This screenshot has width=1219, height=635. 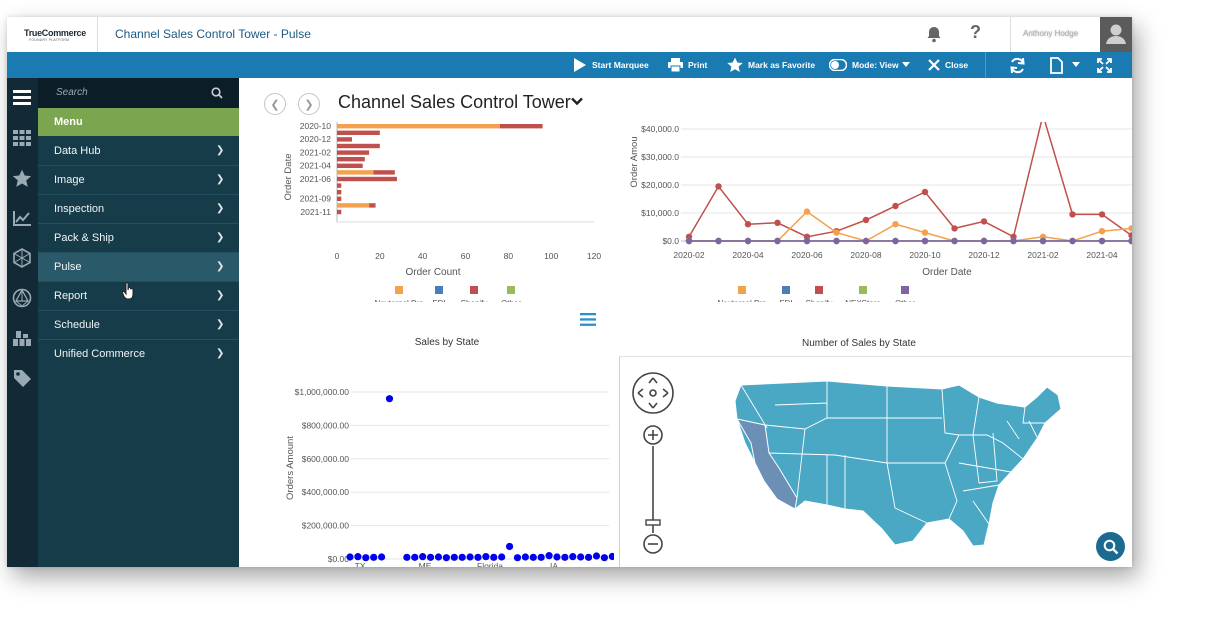 I want to click on export-dropdown, so click(x=1067, y=65).